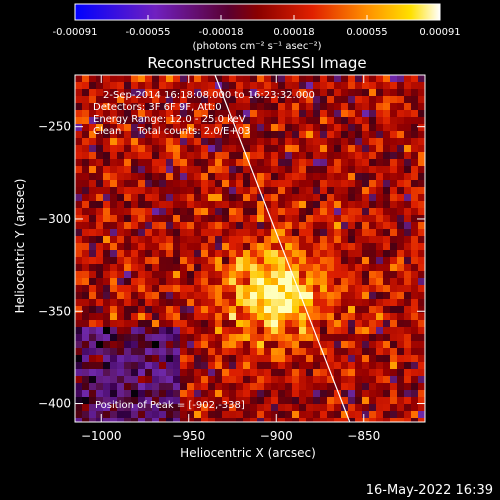  What do you see at coordinates (54, 127) in the screenshot?
I see `y-tick-label: −250` at bounding box center [54, 127].